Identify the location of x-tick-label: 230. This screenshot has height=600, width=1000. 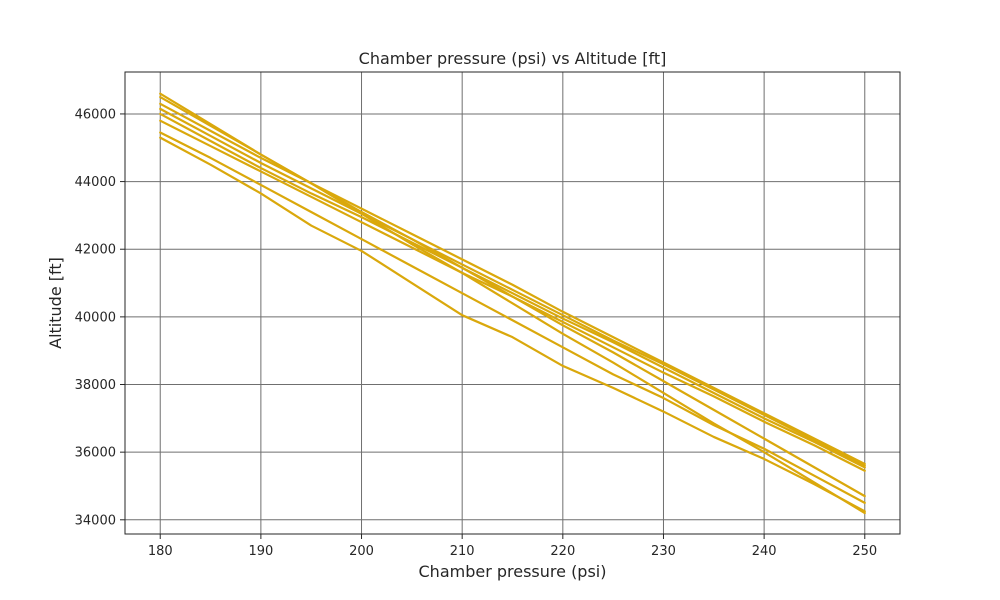
(663, 551).